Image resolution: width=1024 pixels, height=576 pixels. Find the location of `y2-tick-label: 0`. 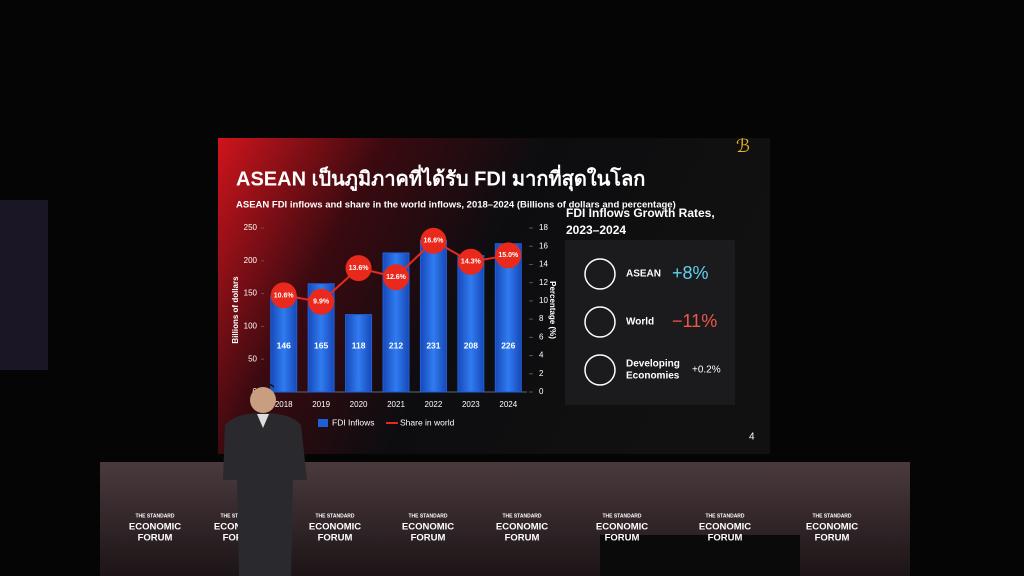

y2-tick-label: 0 is located at coordinates (541, 391).